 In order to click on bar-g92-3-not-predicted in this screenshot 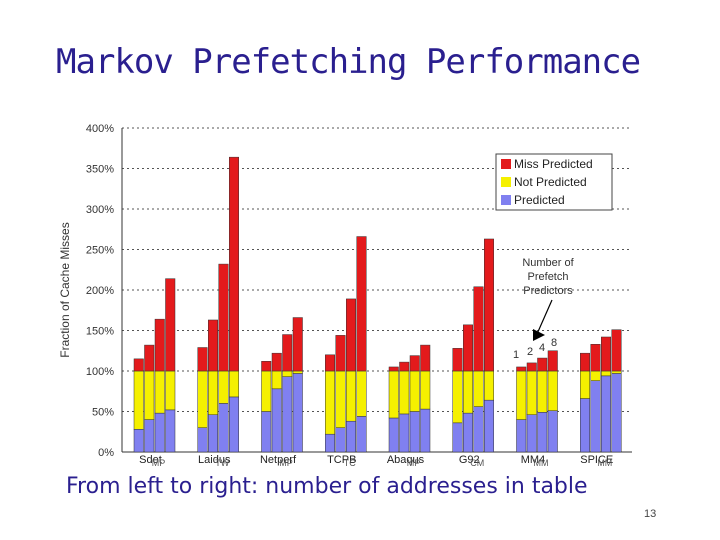, I will do `click(478, 388)`.